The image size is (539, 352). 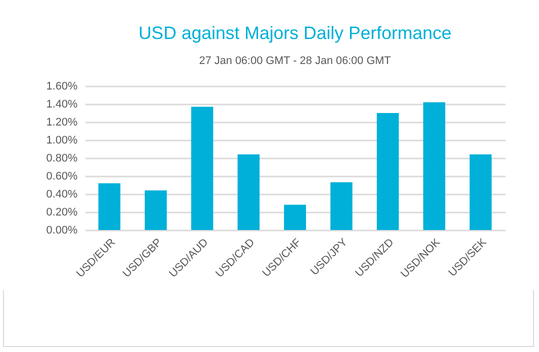 What do you see at coordinates (62, 194) in the screenshot?
I see `y-tick-label: 0.40%` at bounding box center [62, 194].